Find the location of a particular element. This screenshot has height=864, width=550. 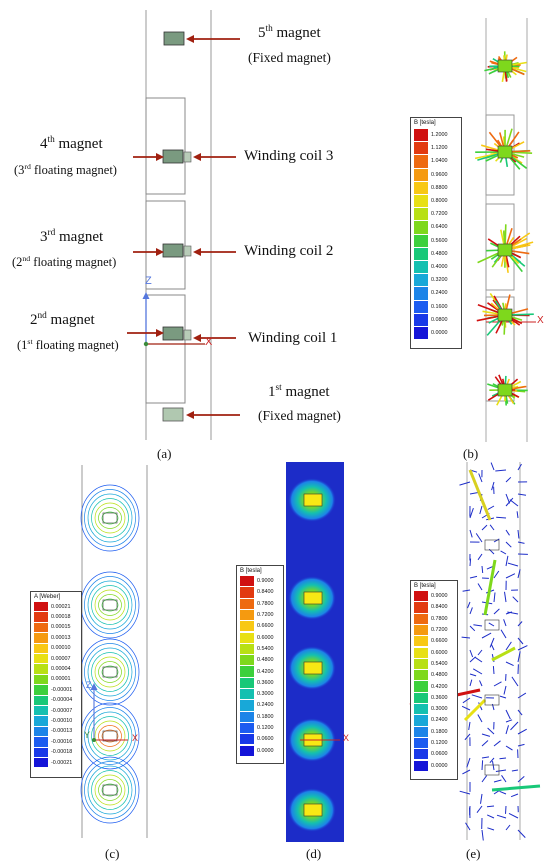

winding-coil-2-shape is located at coordinates (165, 245).